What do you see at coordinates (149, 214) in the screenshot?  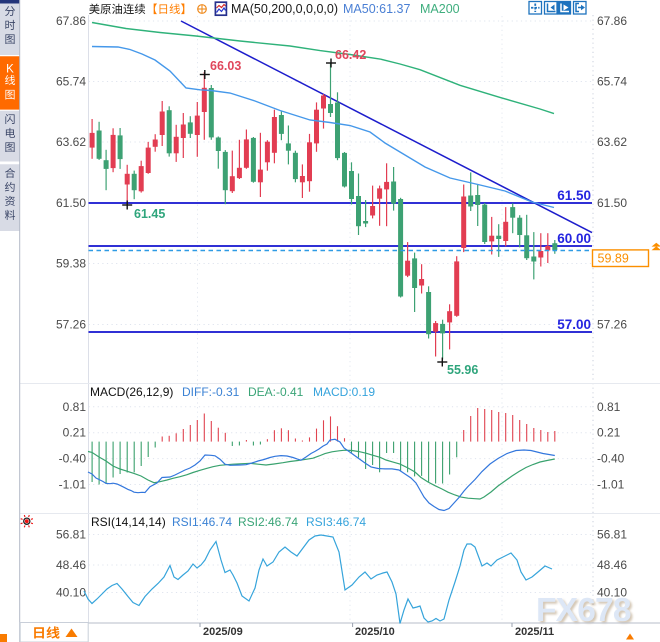 I see `svg-text: 61.45` at bounding box center [149, 214].